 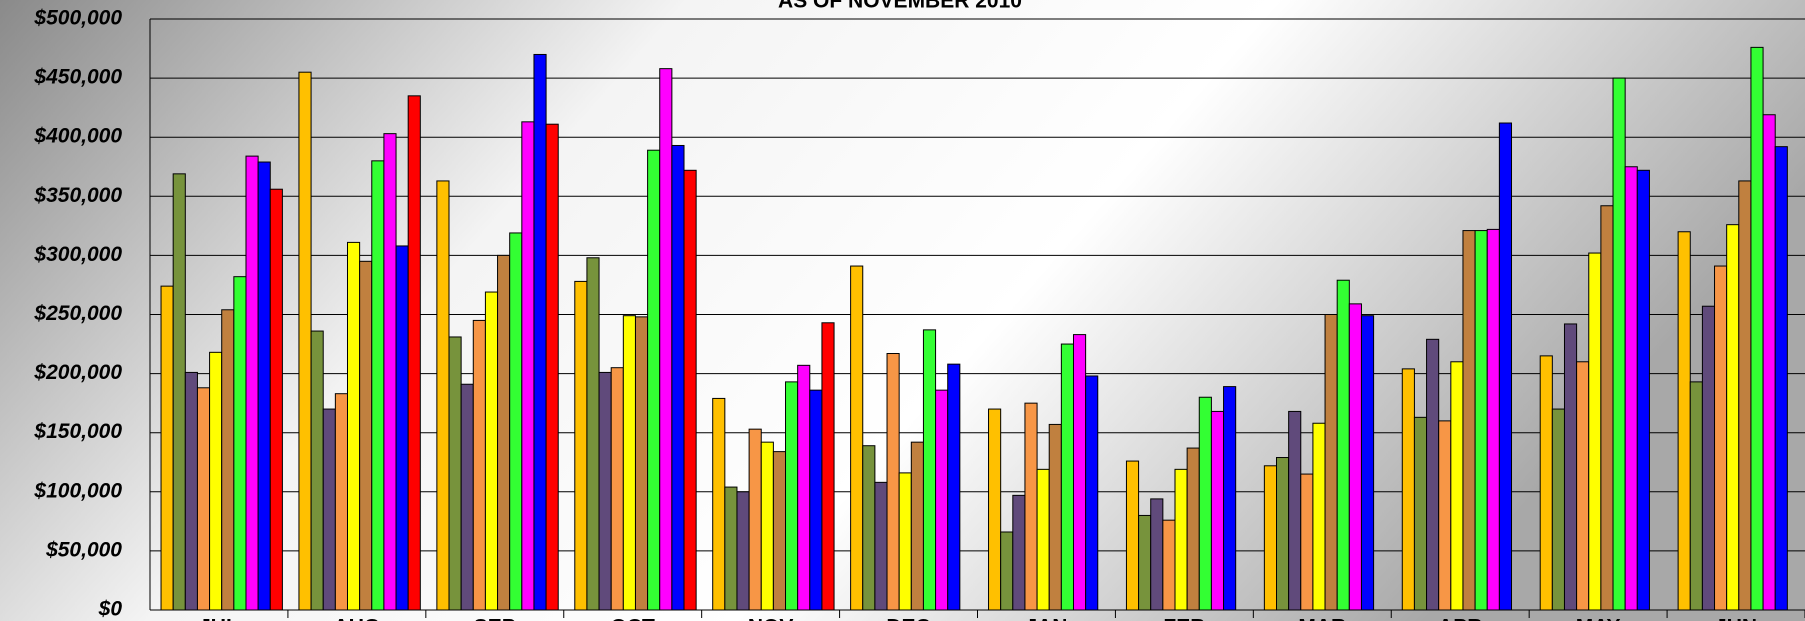 What do you see at coordinates (77, 195) in the screenshot?
I see `y-tick-label: $350,000` at bounding box center [77, 195].